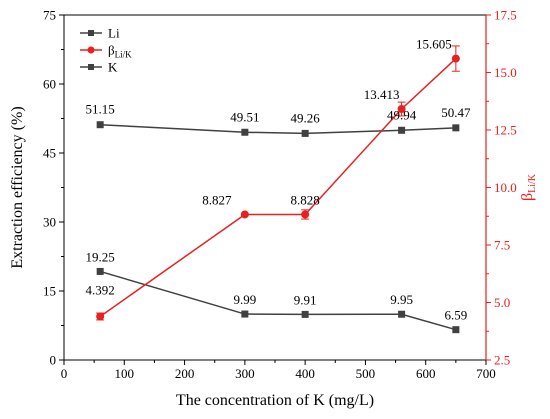 Image resolution: width=550 pixels, height=419 pixels. What do you see at coordinates (505, 130) in the screenshot?
I see `y-right-tick-label: 12.5` at bounding box center [505, 130].